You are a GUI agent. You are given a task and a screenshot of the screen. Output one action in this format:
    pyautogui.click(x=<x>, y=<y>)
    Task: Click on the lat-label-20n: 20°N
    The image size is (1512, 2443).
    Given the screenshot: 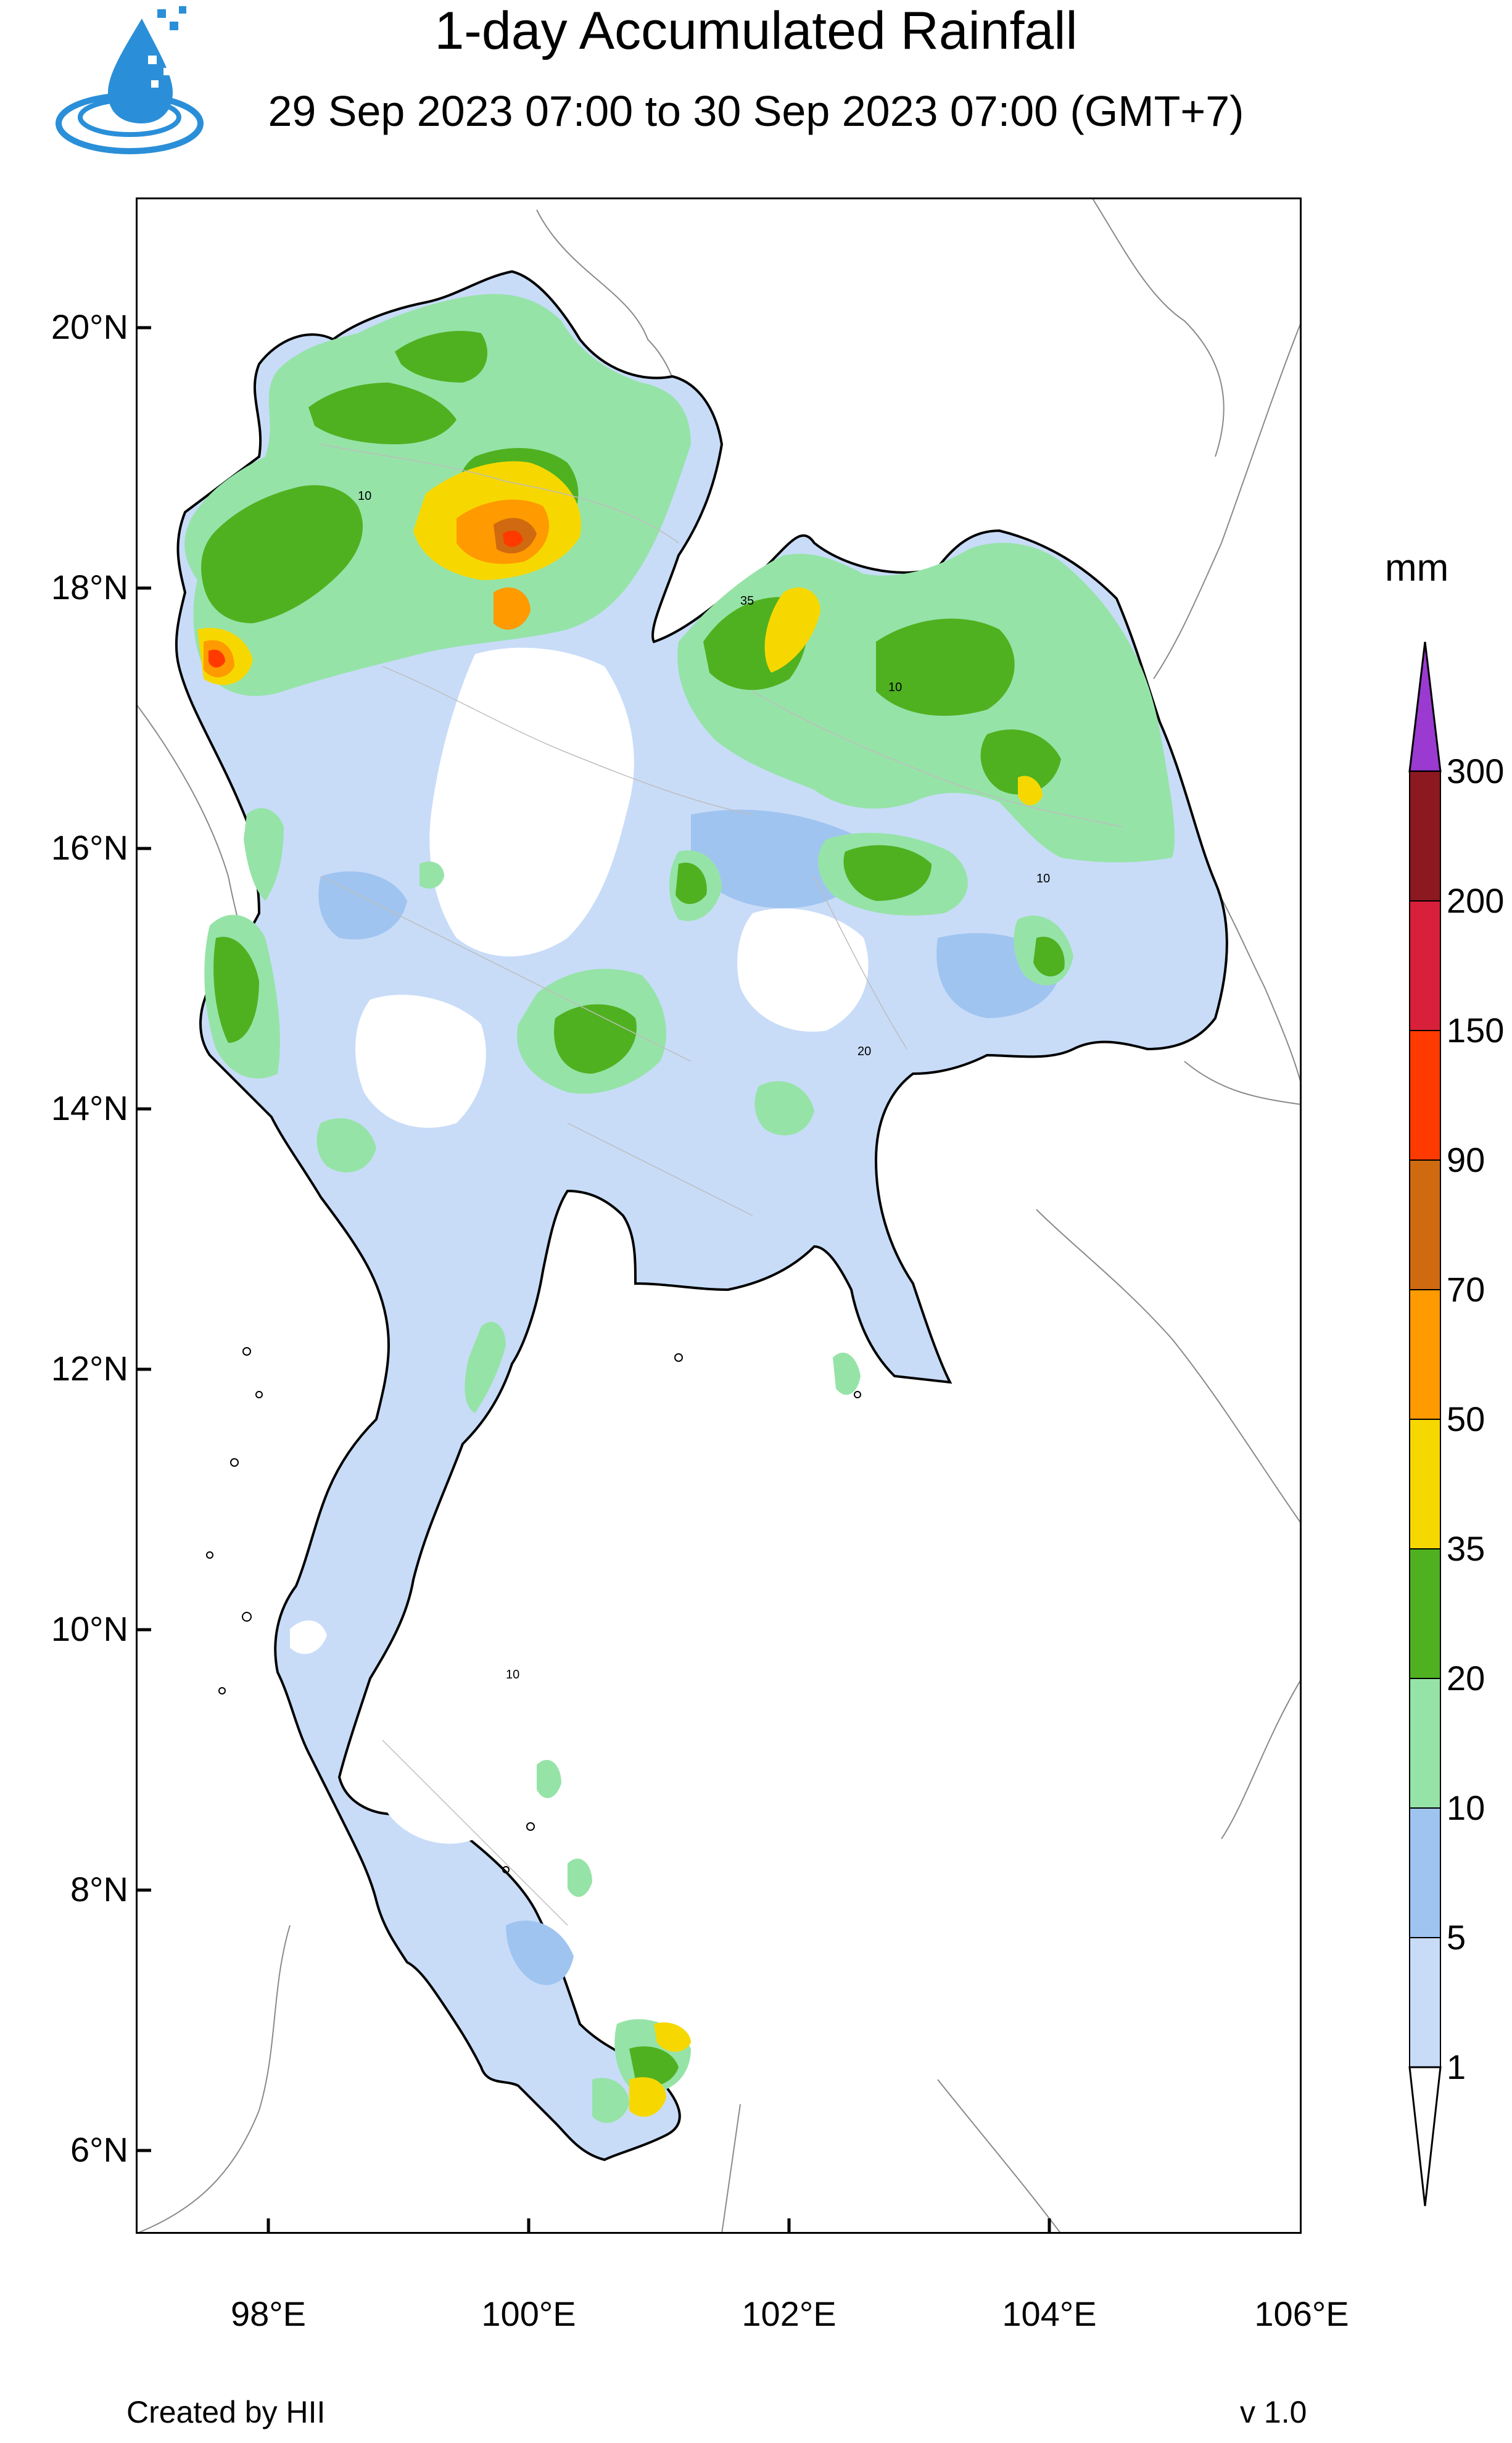 What is the action you would take?
    pyautogui.click(x=89, y=327)
    